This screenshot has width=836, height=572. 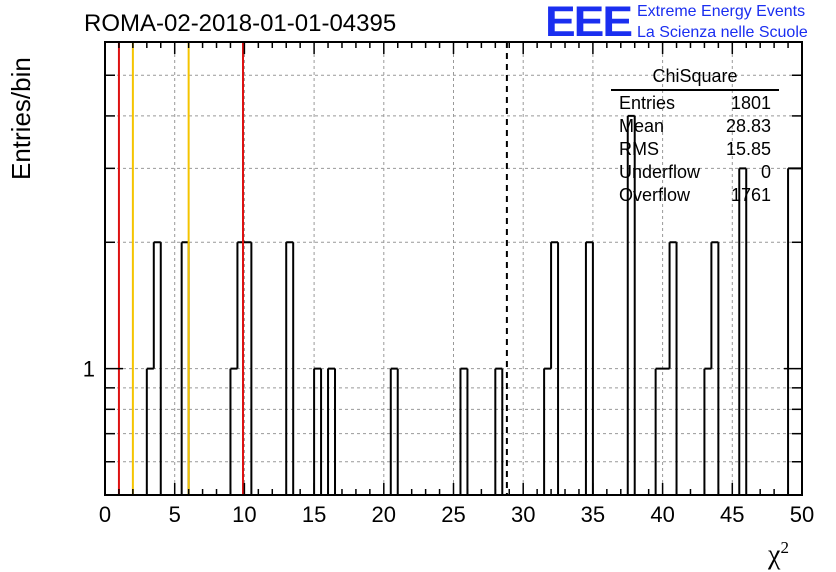 I want to click on stats-label: Mean, so click(x=642, y=126).